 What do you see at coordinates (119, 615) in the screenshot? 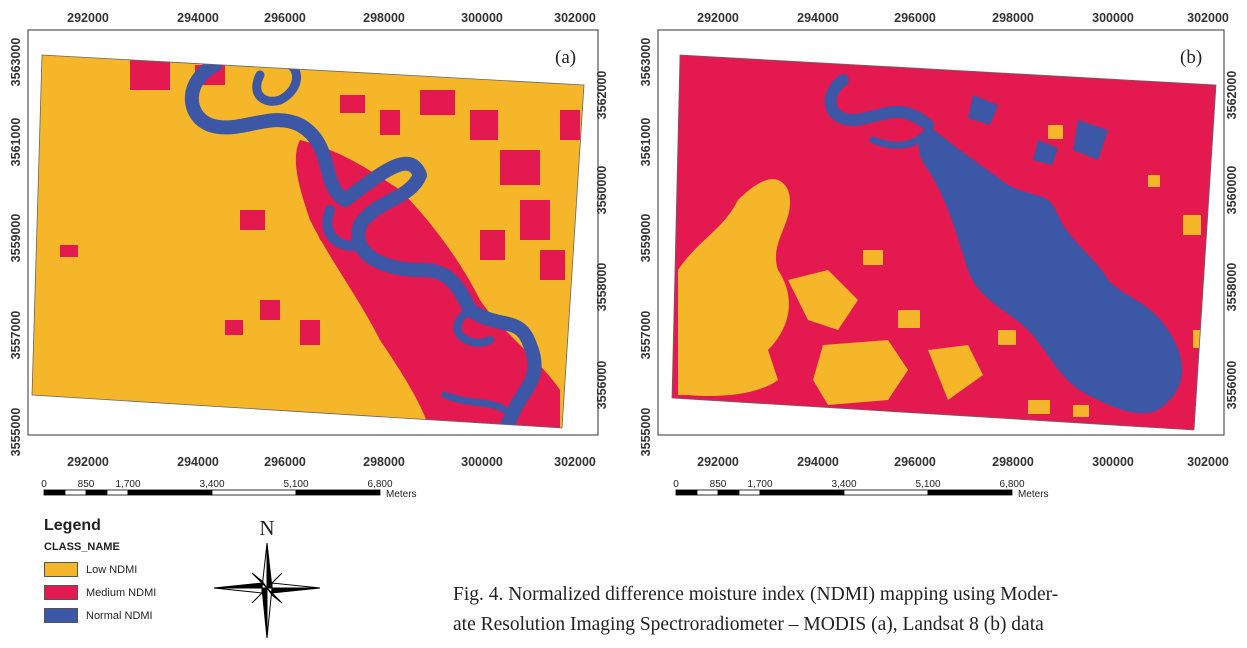
I see `legend-label: Normal NDMI` at bounding box center [119, 615].